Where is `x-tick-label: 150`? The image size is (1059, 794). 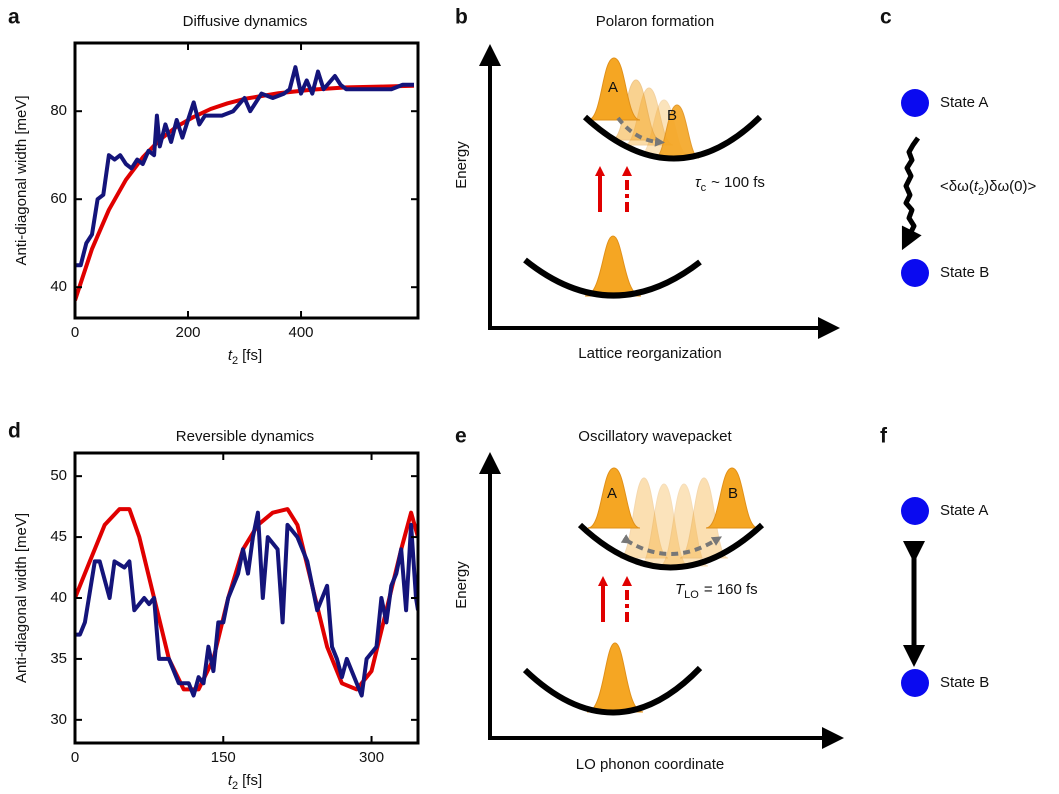 x-tick-label: 150 is located at coordinates (223, 757).